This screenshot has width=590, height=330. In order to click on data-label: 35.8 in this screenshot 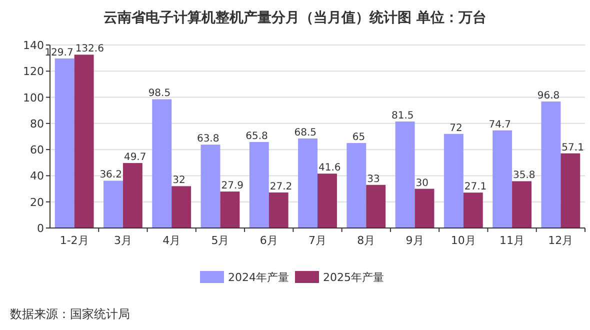, I will do `click(524, 176)`.